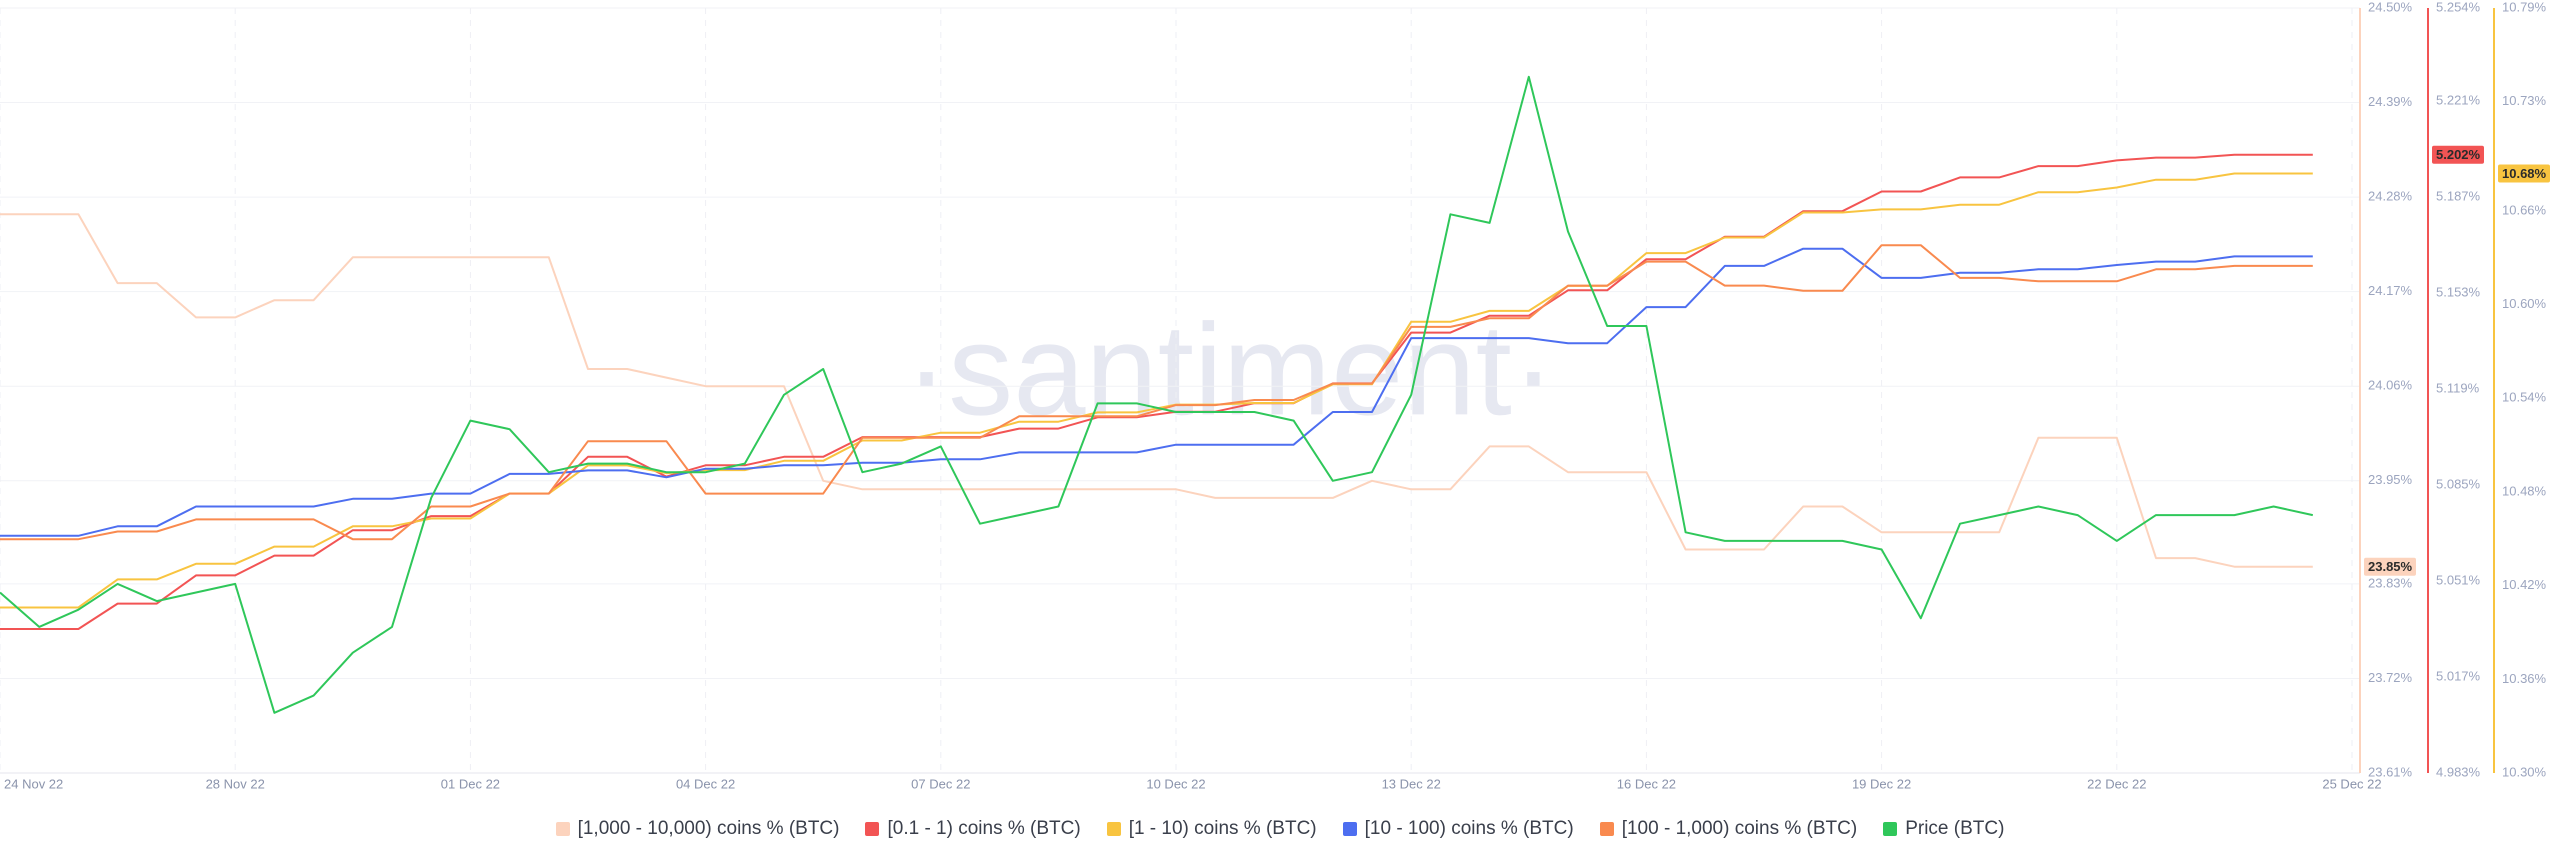  What do you see at coordinates (1175, 783) in the screenshot?
I see `x-tick-label: 10 Dec 22` at bounding box center [1175, 783].